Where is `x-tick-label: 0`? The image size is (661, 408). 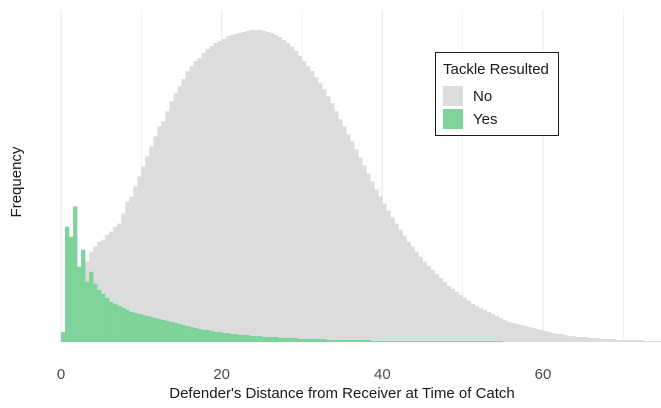 x-tick-label: 0 is located at coordinates (61, 374).